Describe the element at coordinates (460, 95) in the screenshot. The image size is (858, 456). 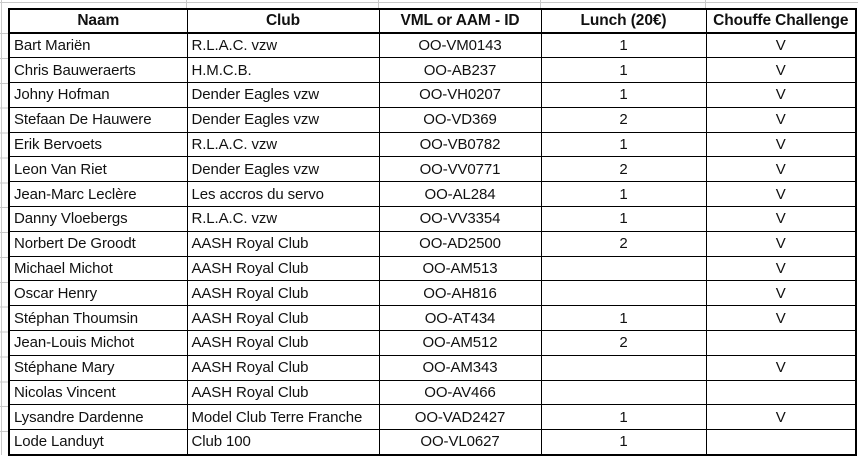
I see `cell-id: OO-VH0207` at that location.